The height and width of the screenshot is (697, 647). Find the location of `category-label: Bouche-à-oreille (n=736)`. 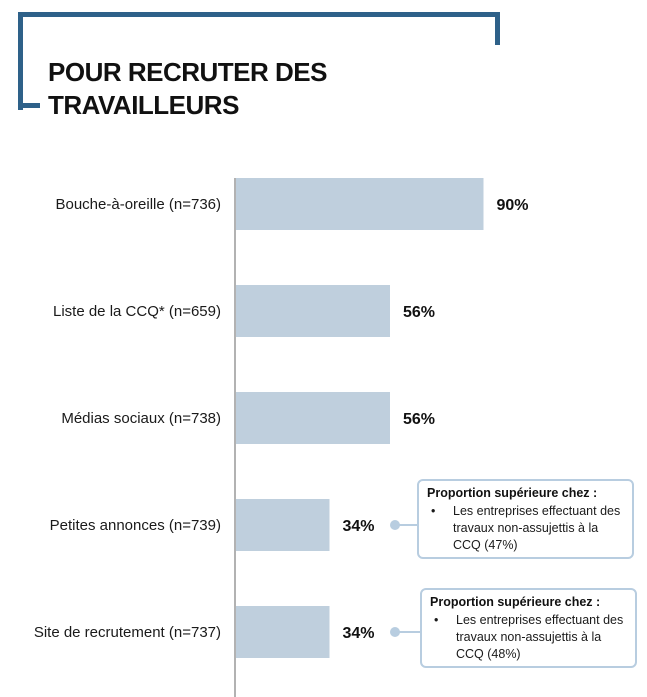

category-label: Bouche-à-oreille (n=736) is located at coordinates (138, 204).